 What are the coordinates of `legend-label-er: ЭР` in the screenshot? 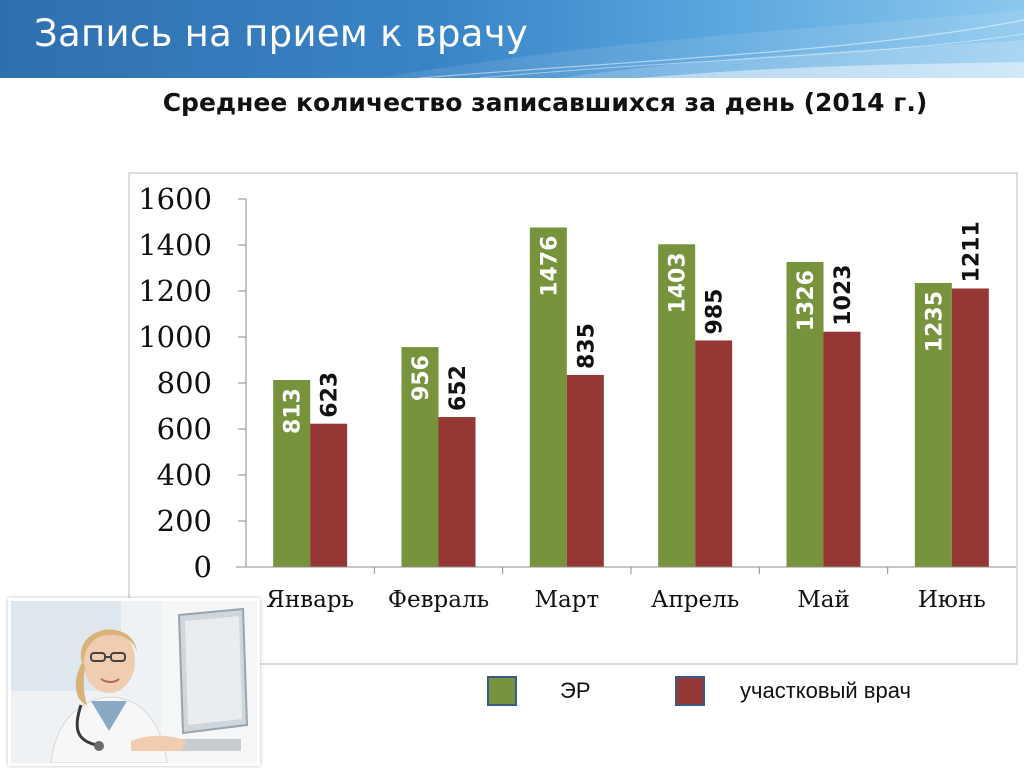 It's located at (575, 690).